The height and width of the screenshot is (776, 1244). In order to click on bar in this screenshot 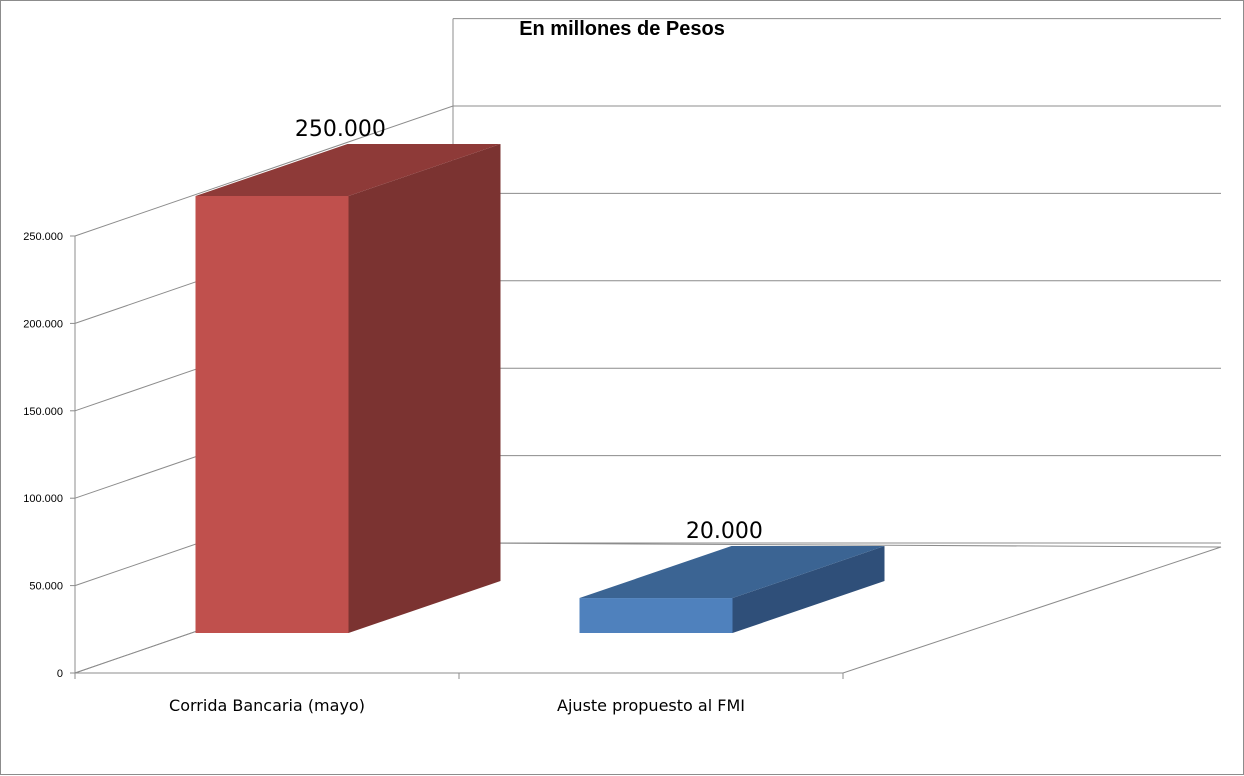, I will do `click(732, 589)`.